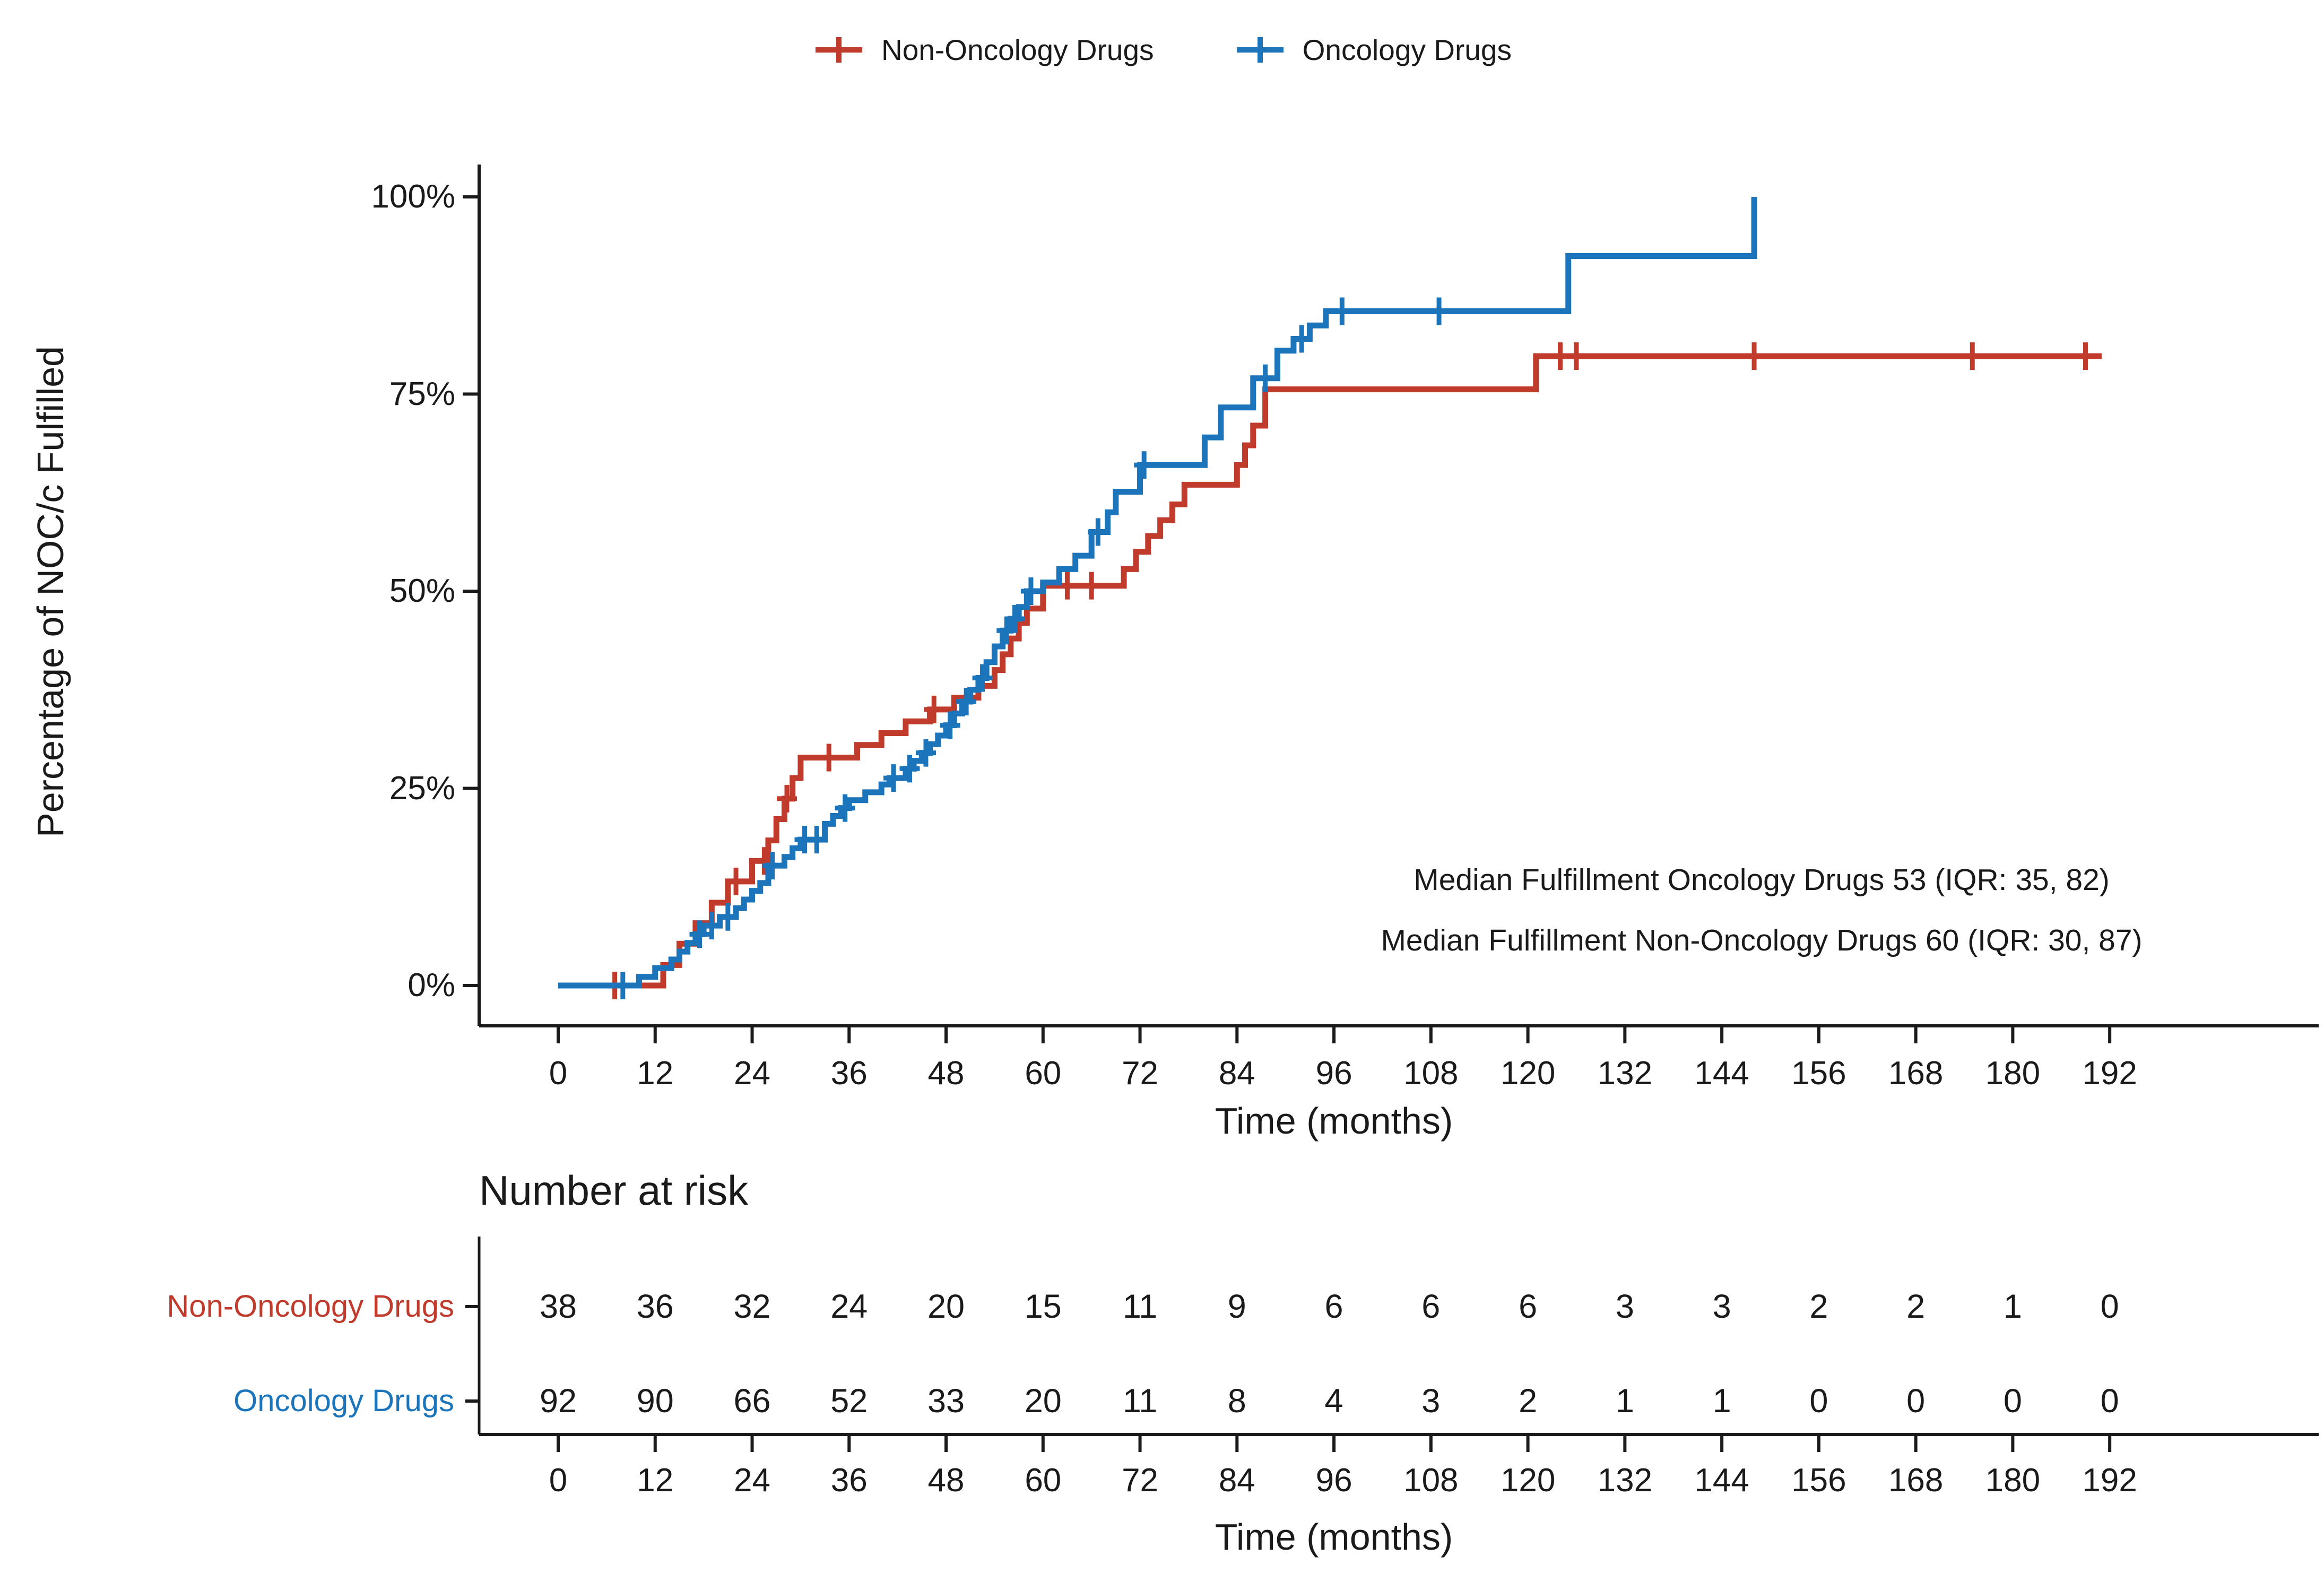 The width and height of the screenshot is (2324, 1573). Describe the element at coordinates (1431, 1480) in the screenshot. I see `risk-x-tick-label: 108` at that location.